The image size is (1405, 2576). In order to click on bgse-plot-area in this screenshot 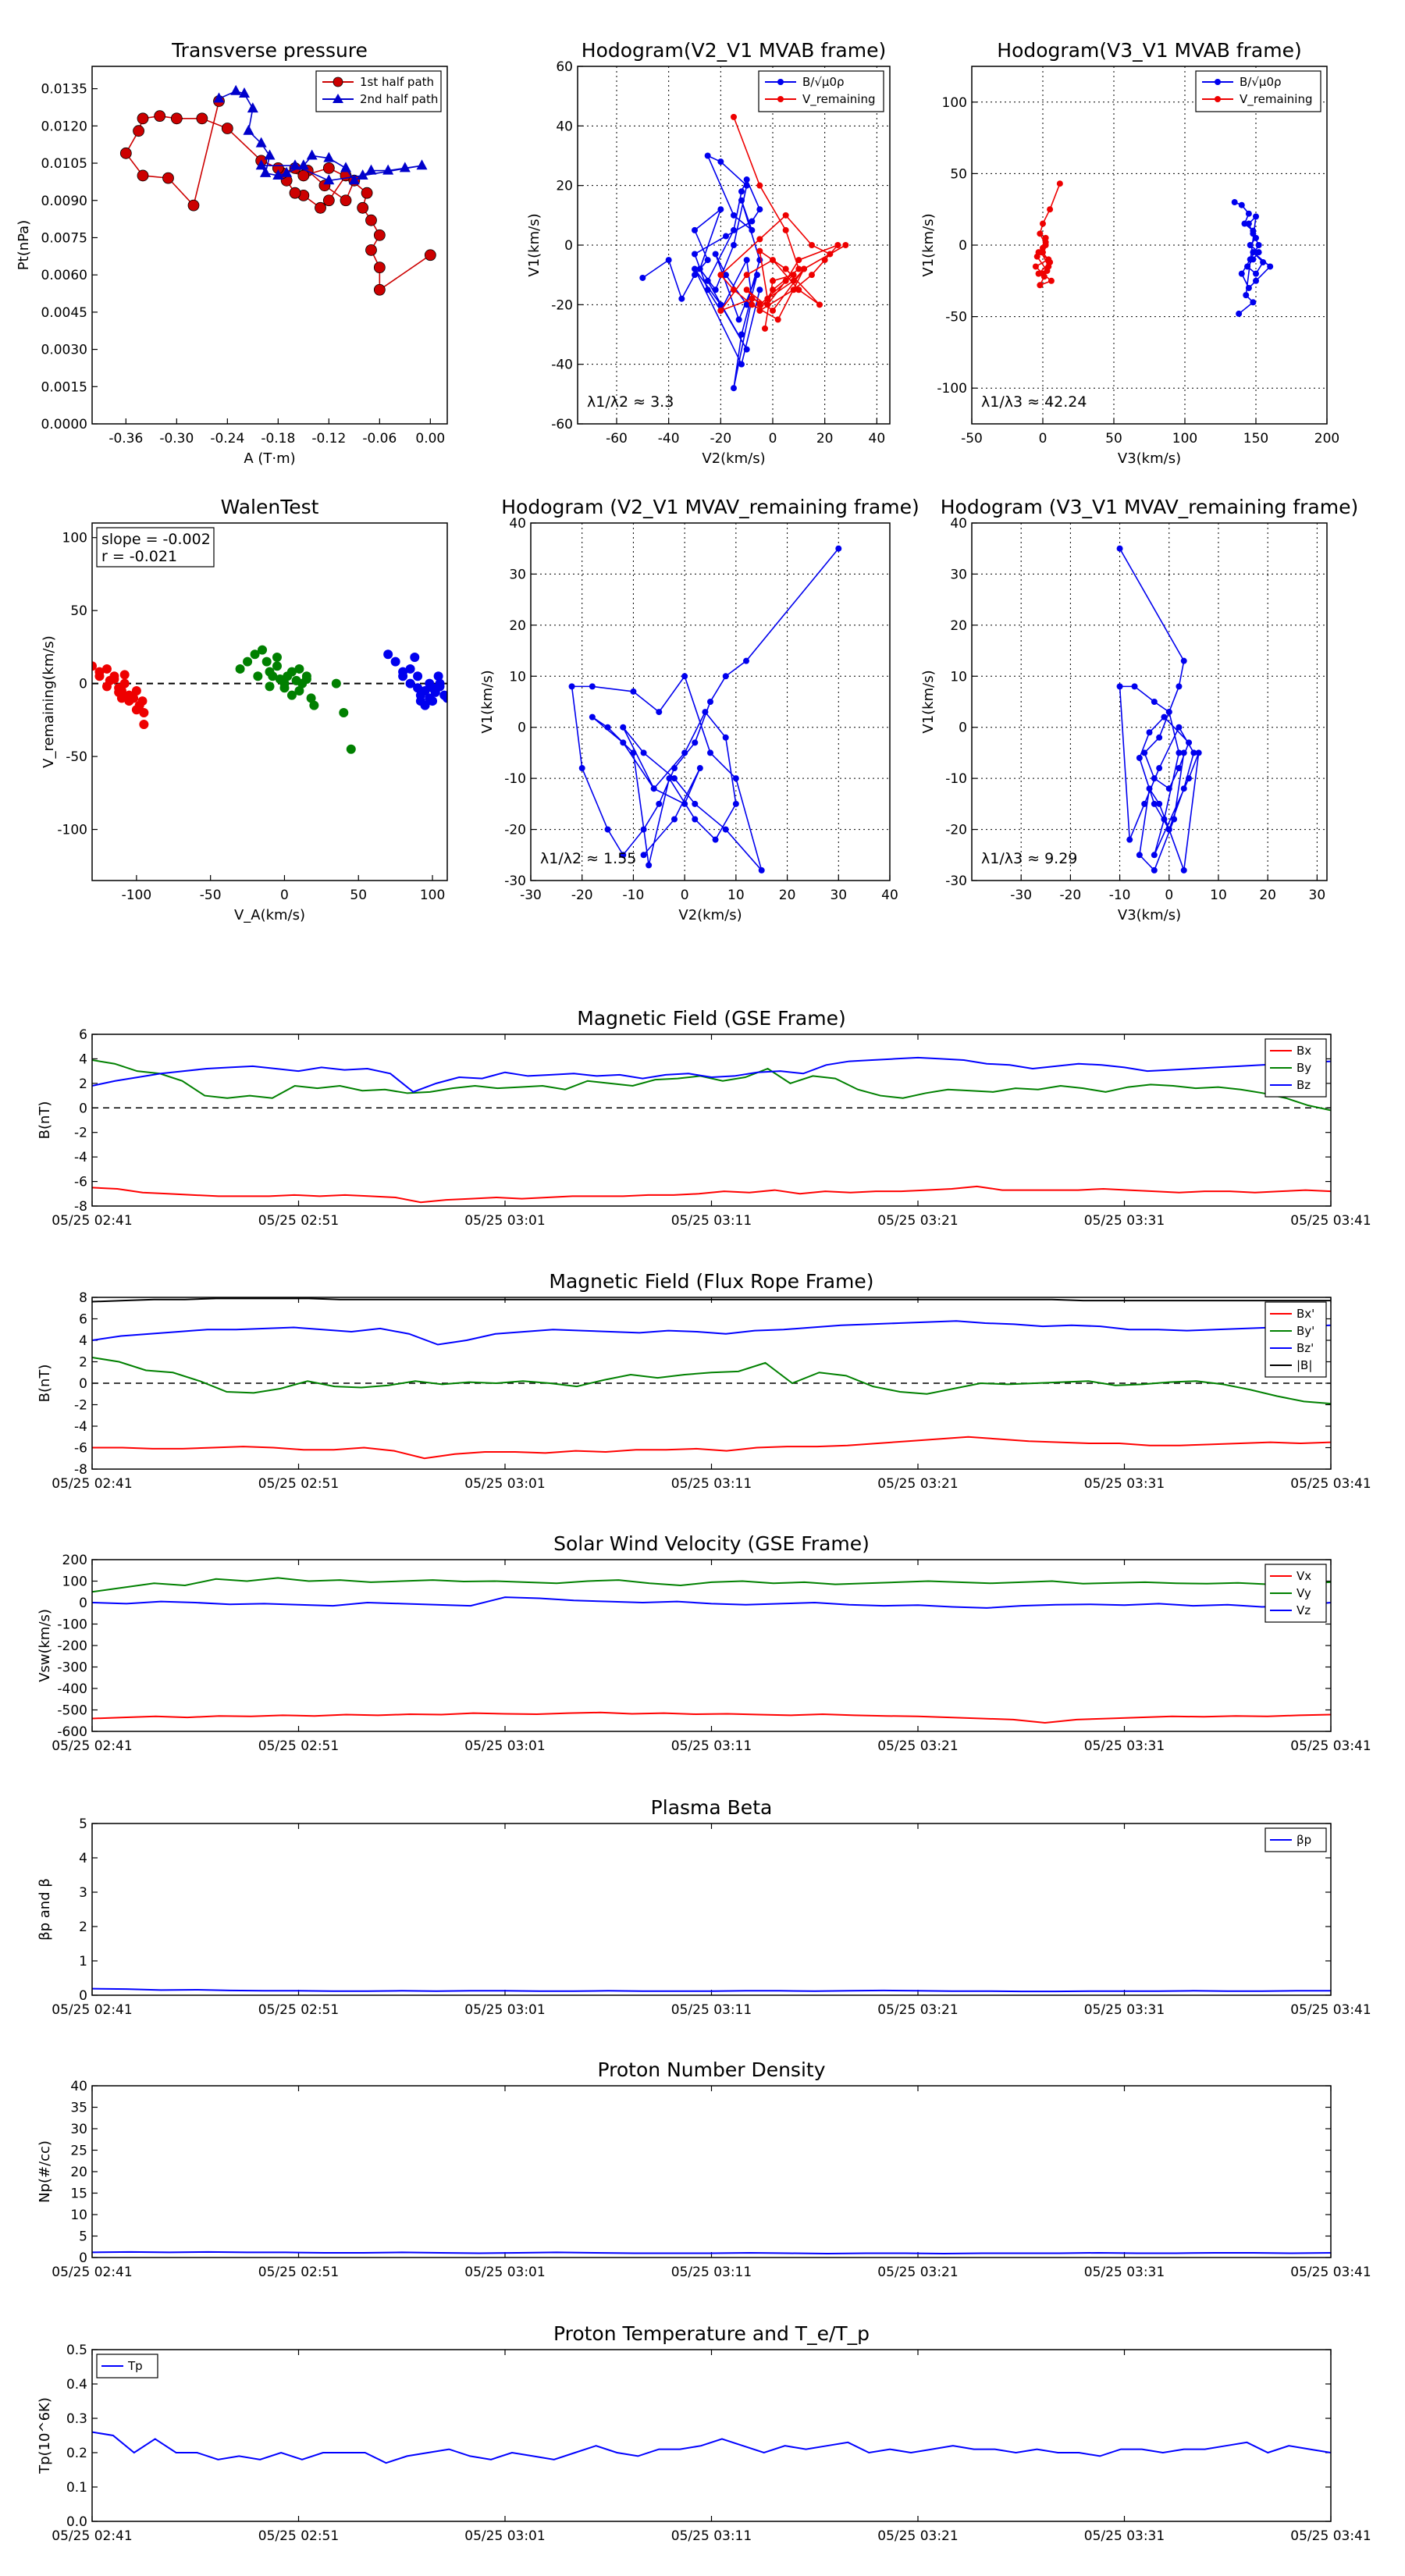, I will do `click(712, 1130)`.